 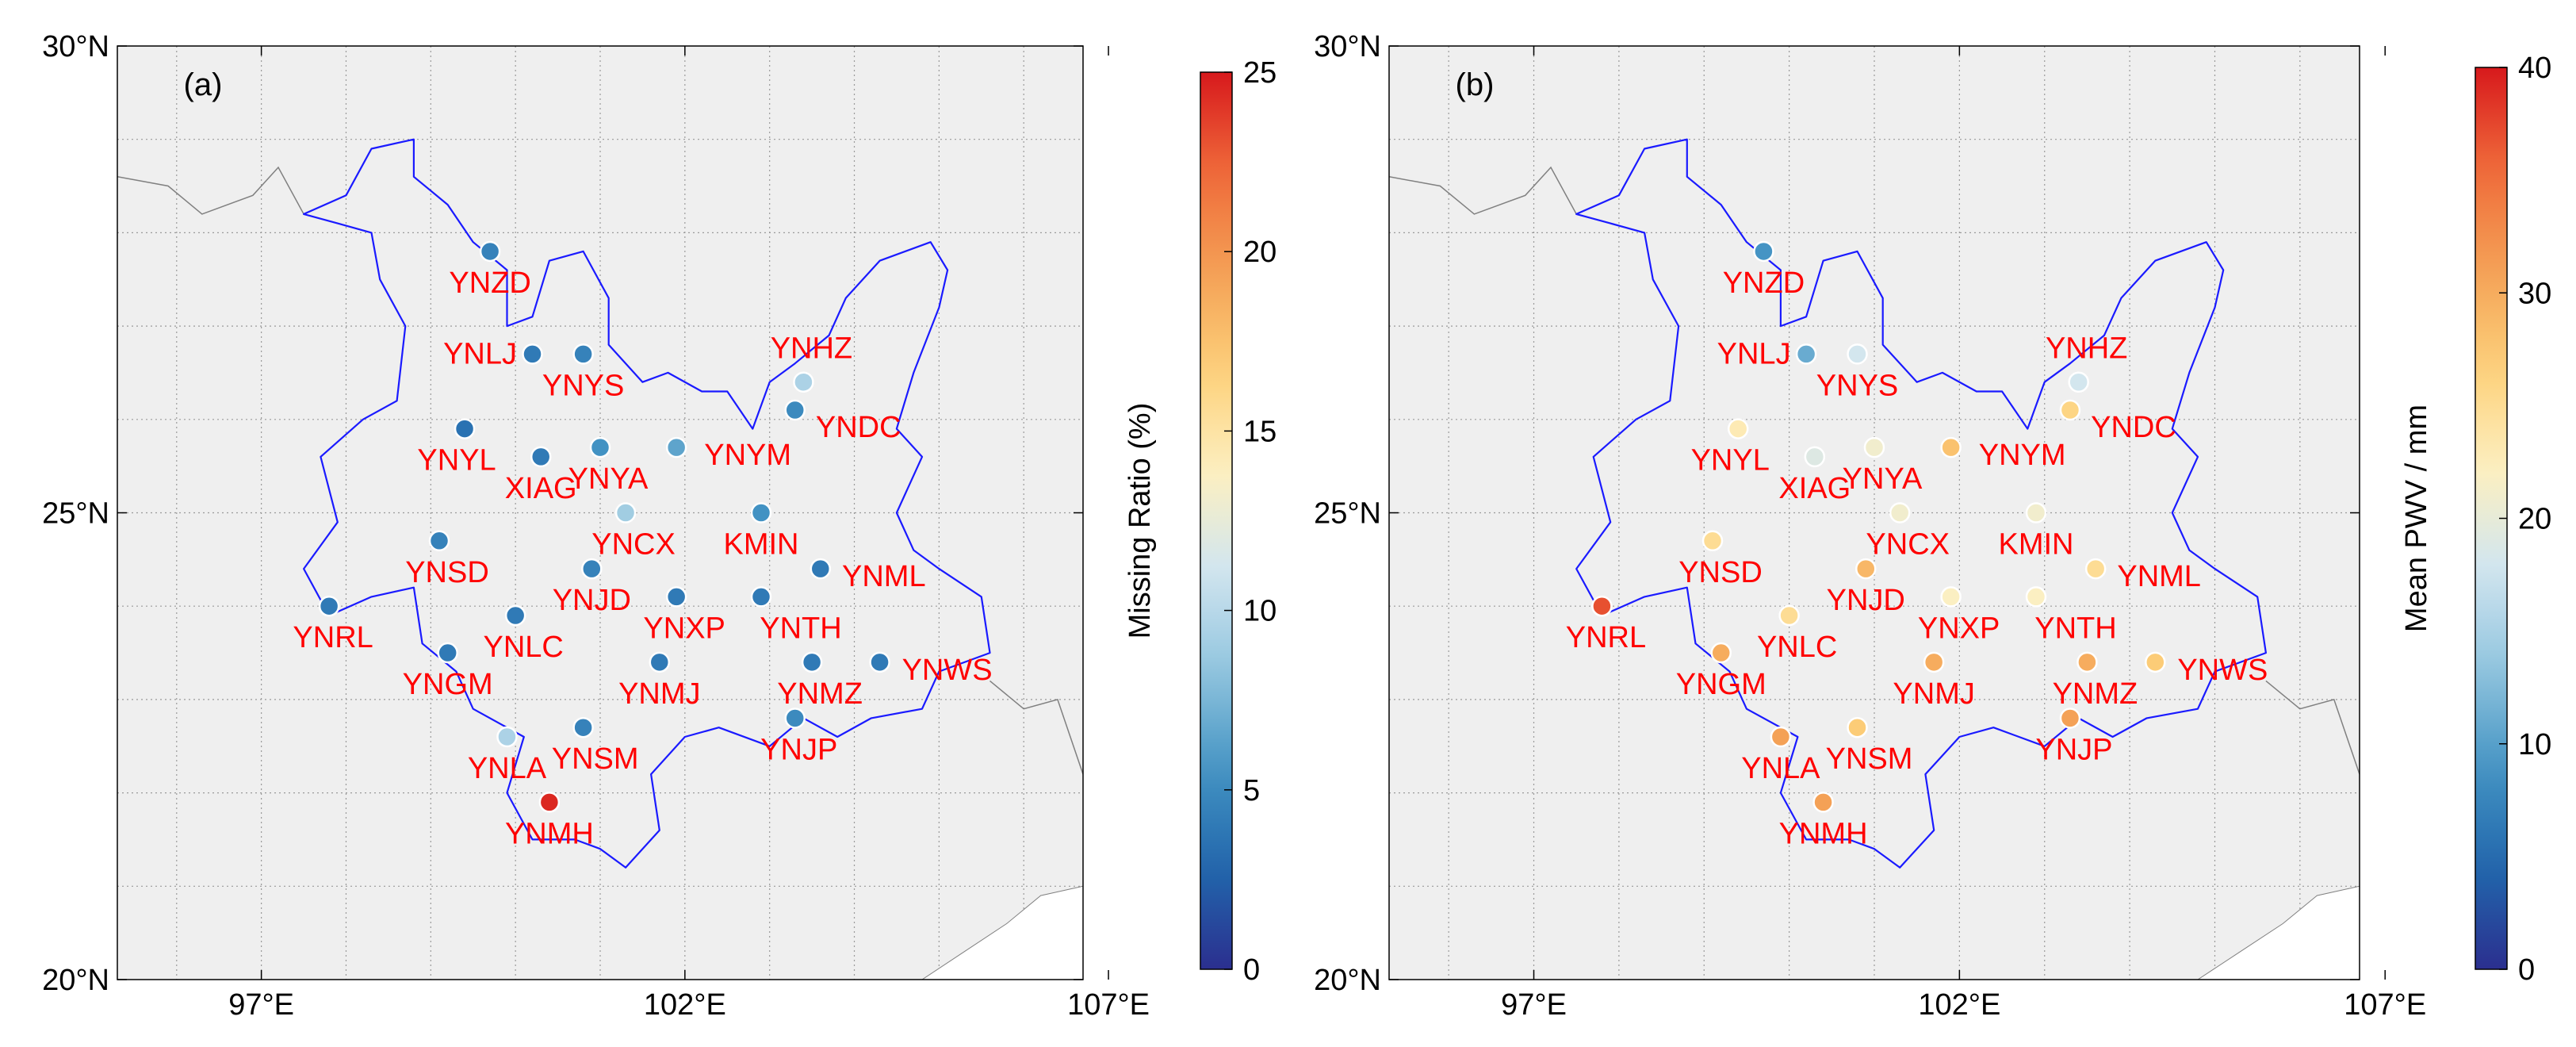 I want to click on station-label: YNTH, so click(x=800, y=628).